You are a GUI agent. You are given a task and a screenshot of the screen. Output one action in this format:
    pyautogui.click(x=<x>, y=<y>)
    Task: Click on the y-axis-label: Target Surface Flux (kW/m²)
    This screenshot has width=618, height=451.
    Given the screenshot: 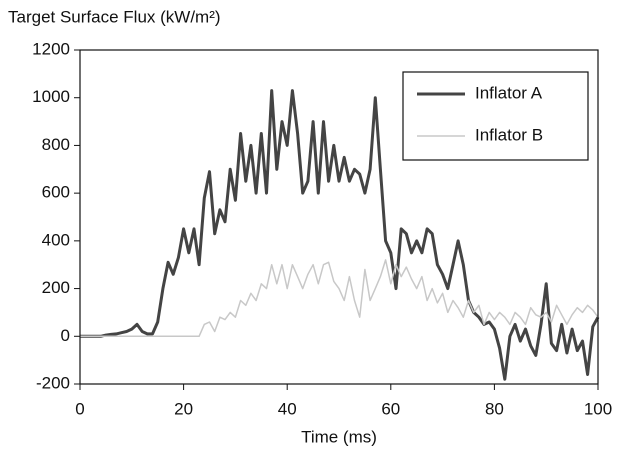 What is the action you would take?
    pyautogui.click(x=114, y=16)
    